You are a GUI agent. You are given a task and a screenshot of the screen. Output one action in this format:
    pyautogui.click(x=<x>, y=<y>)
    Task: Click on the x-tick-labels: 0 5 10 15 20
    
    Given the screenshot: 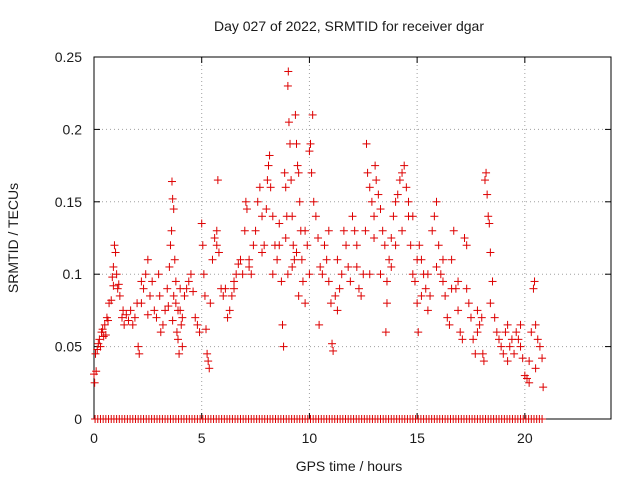 What is the action you would take?
    pyautogui.click(x=311, y=438)
    